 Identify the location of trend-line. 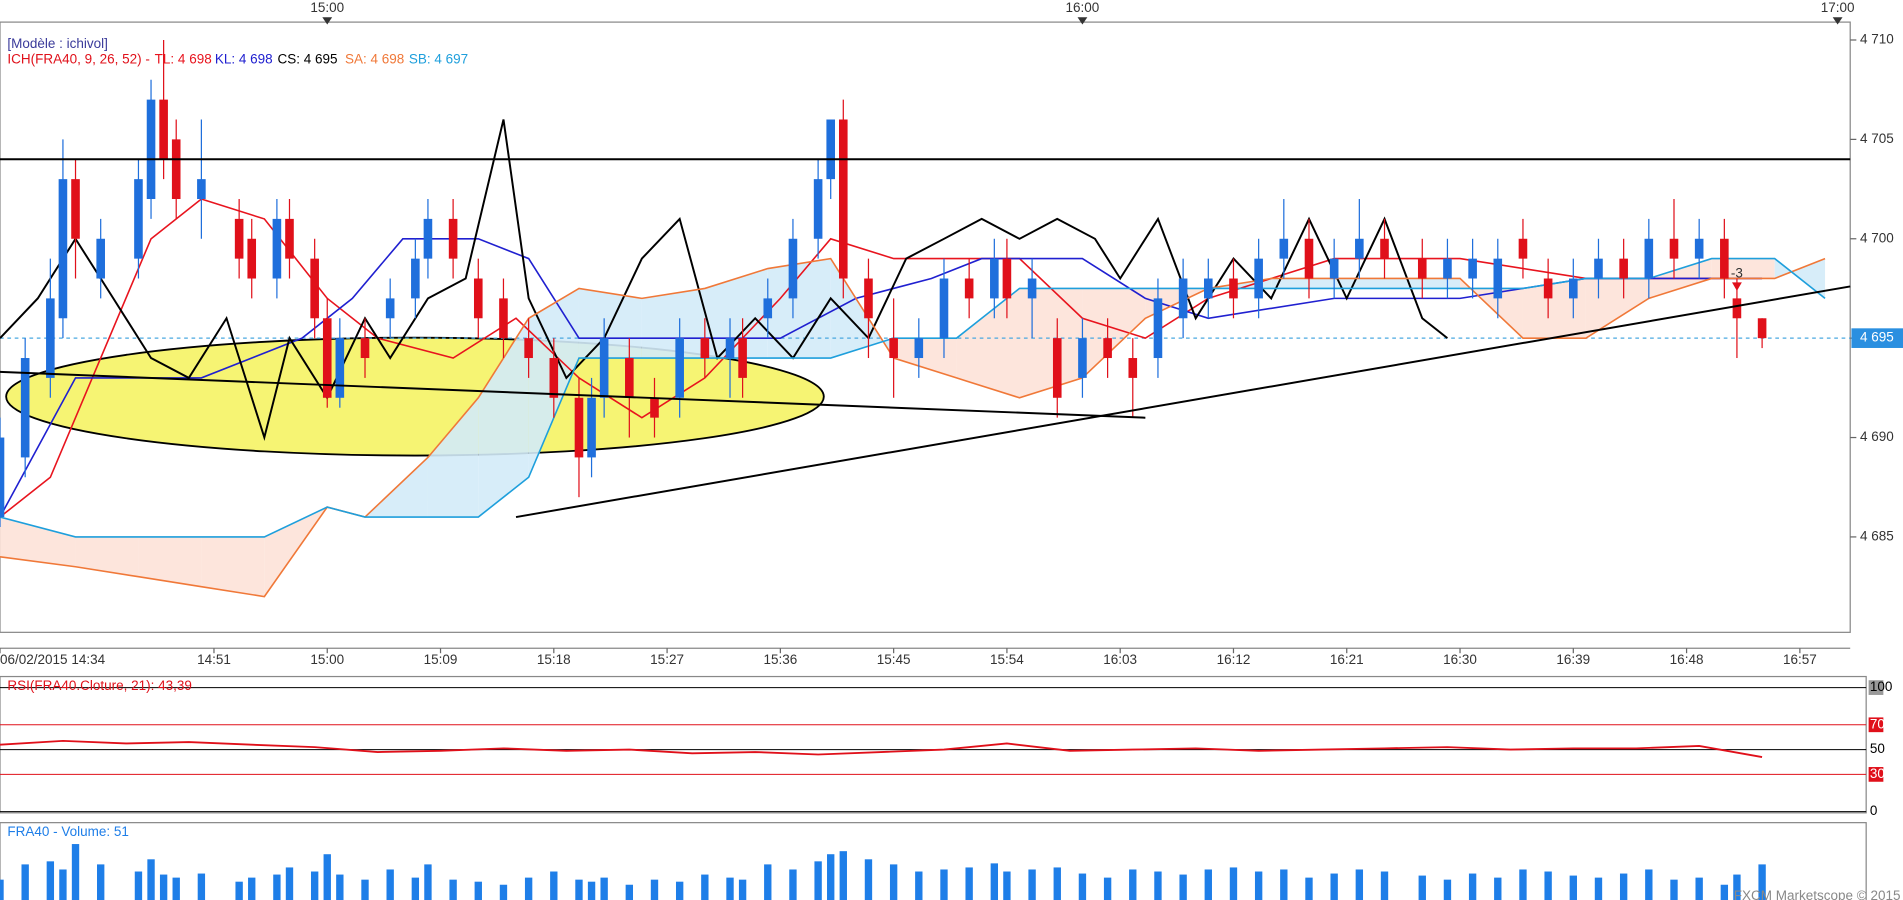
(573, 394).